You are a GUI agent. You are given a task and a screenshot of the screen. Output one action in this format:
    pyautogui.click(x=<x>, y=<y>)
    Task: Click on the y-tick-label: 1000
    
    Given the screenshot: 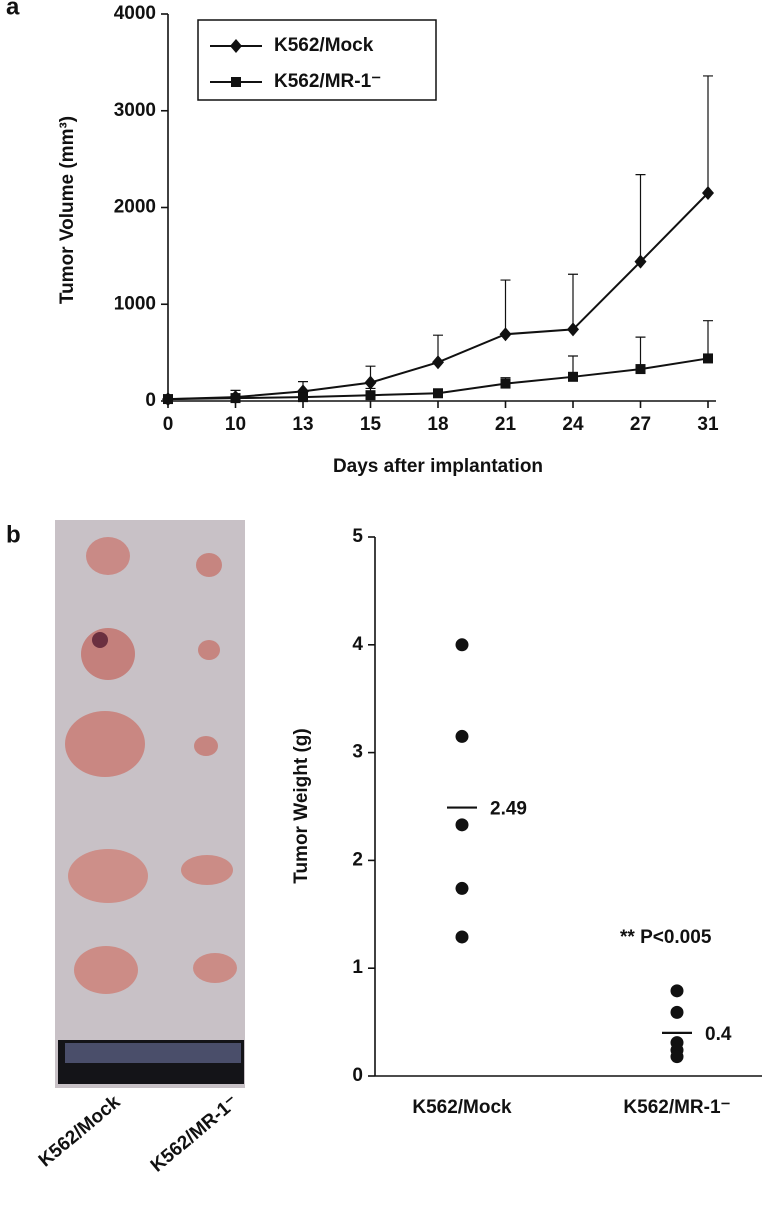 What is the action you would take?
    pyautogui.click(x=135, y=303)
    